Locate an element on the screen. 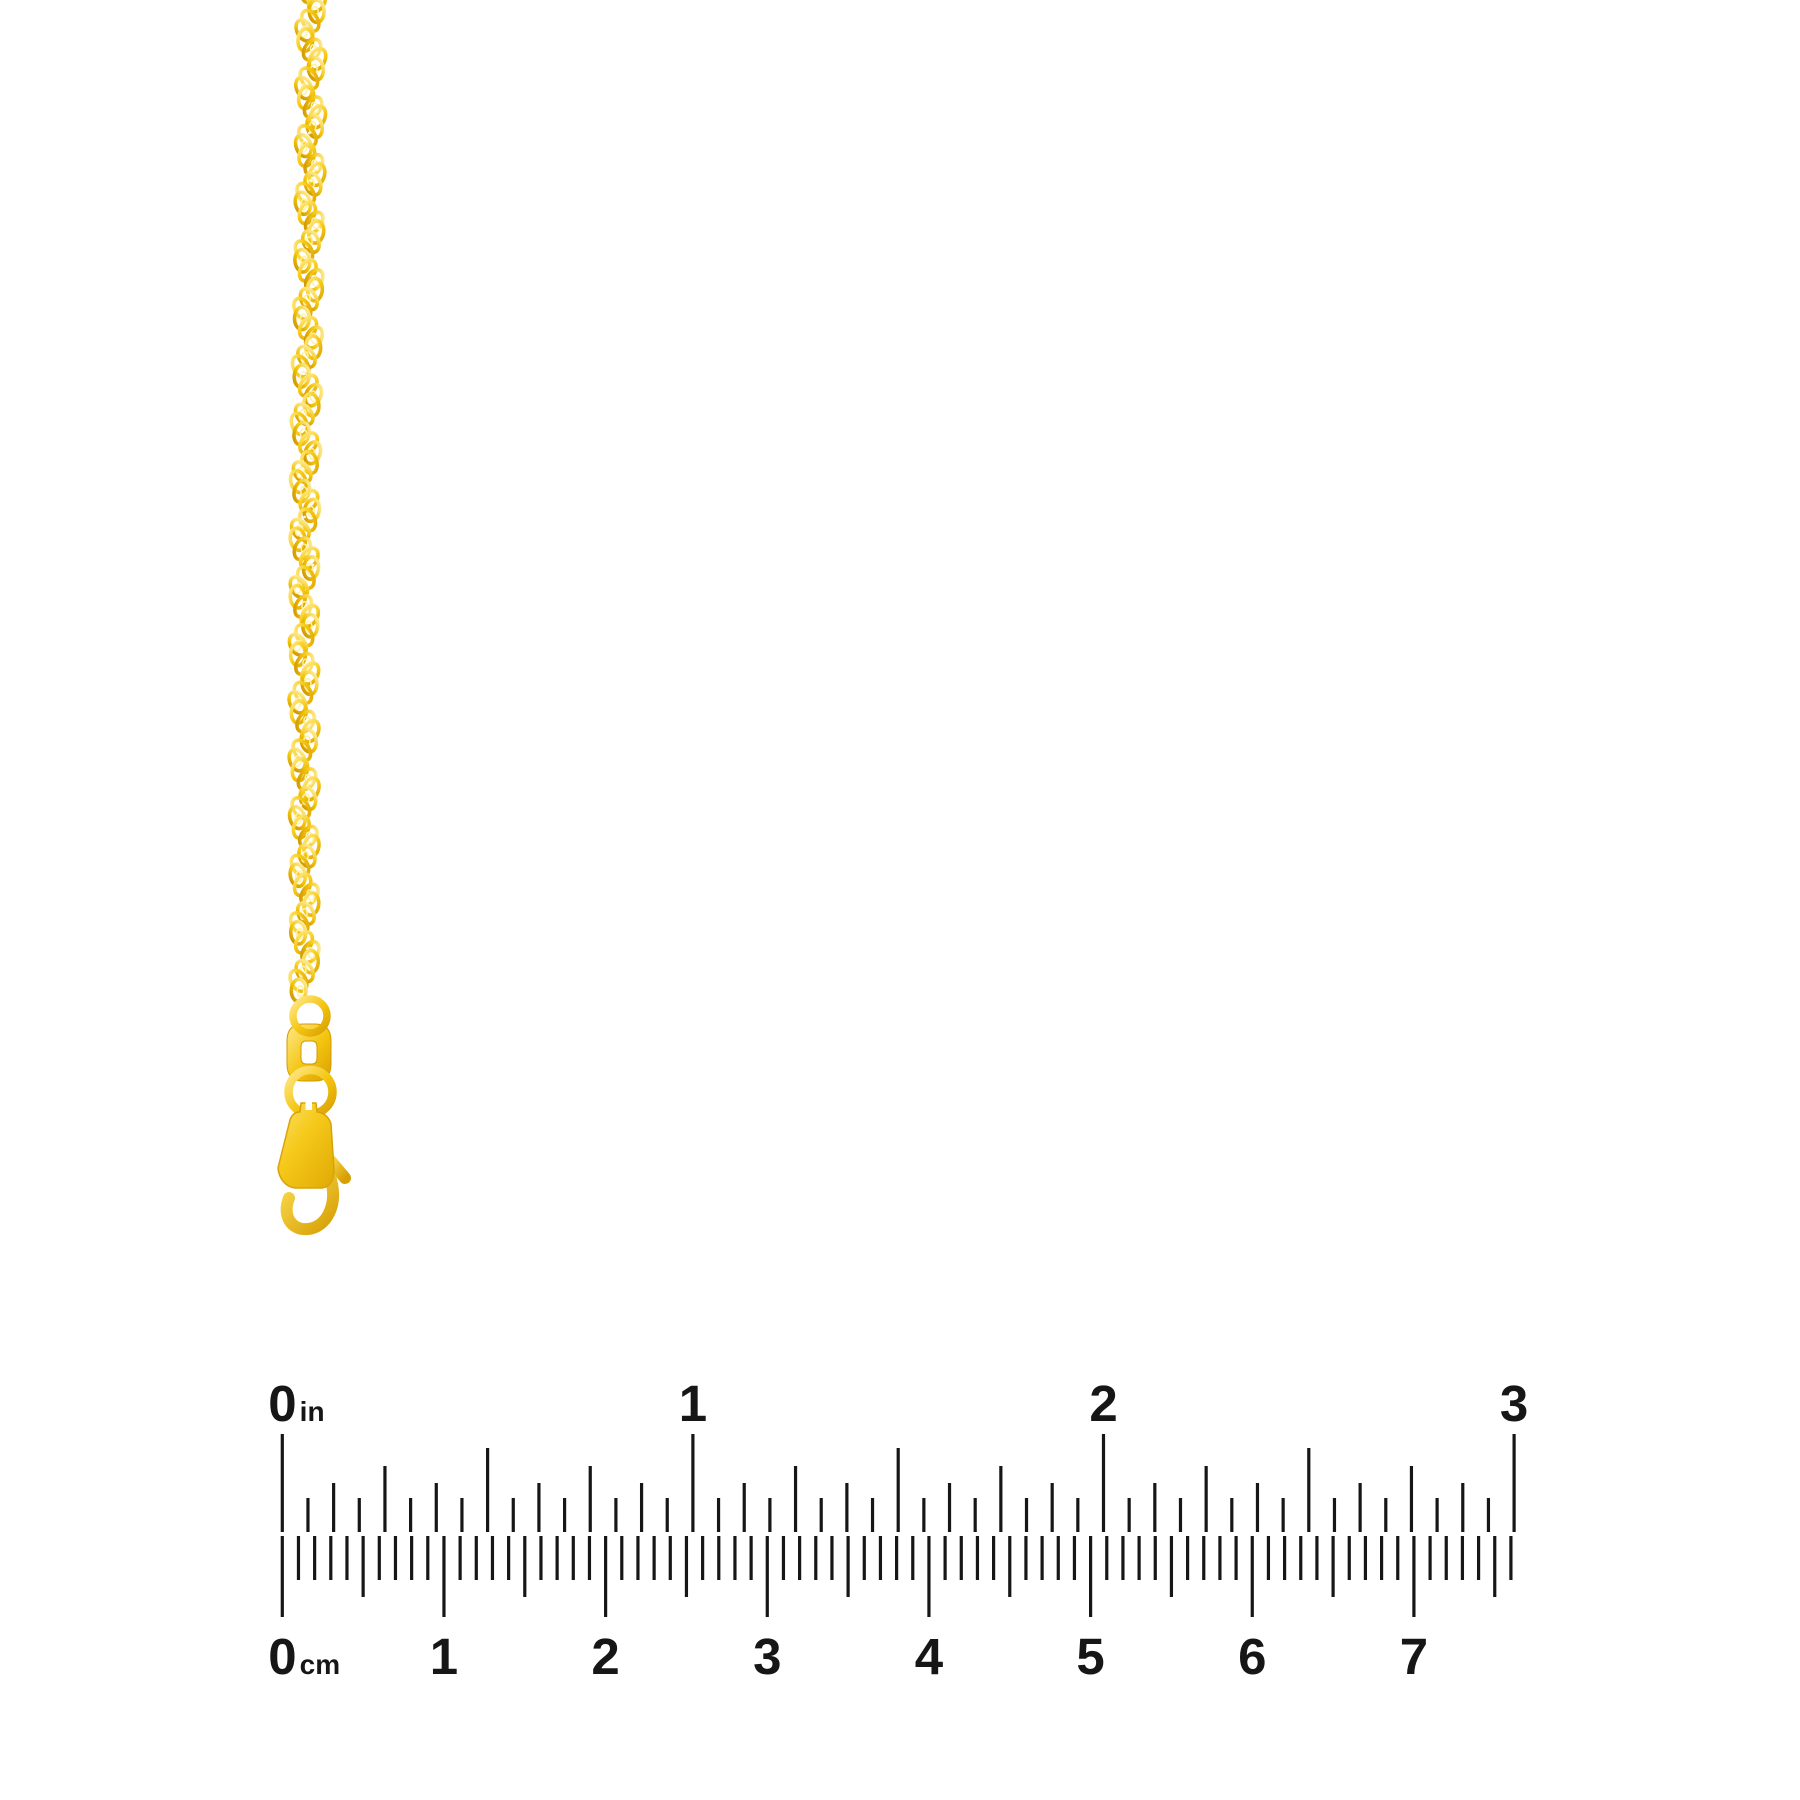  cm-label-0: 0 cm is located at coordinates (304, 1656).